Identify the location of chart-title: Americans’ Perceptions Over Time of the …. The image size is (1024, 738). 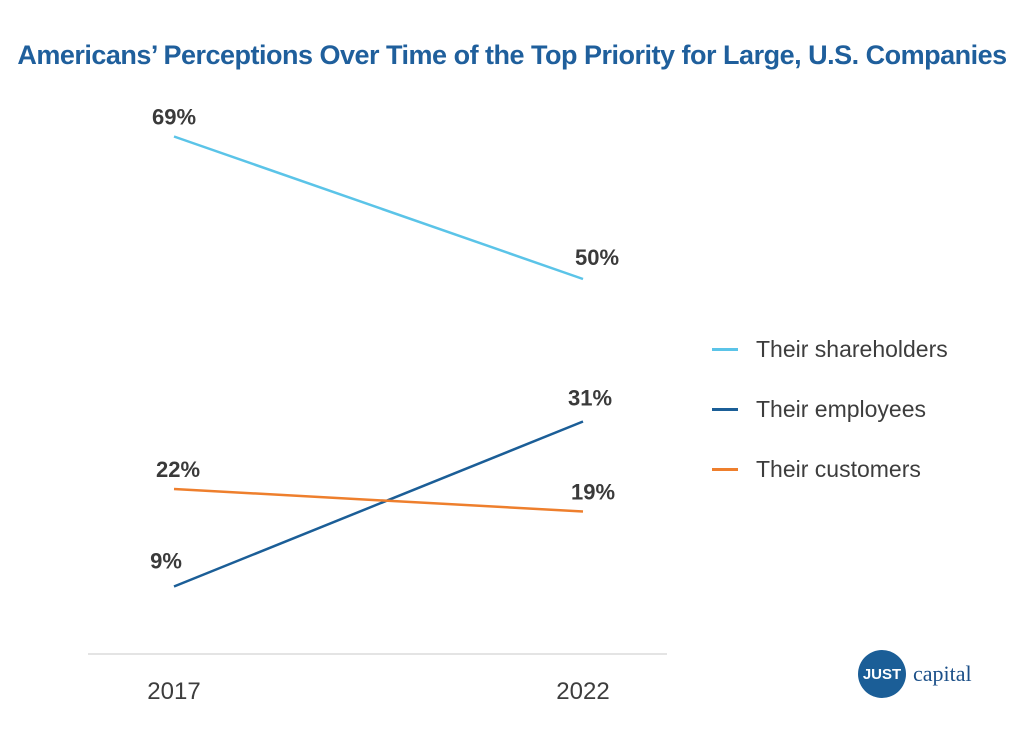
(512, 55).